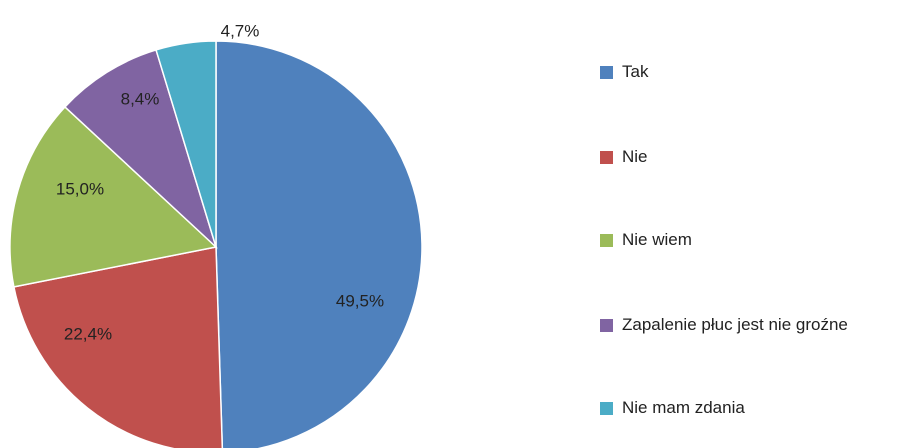 The height and width of the screenshot is (448, 924). What do you see at coordinates (735, 324) in the screenshot?
I see `legend-label: Zapalenie płuc jest nie groźne` at bounding box center [735, 324].